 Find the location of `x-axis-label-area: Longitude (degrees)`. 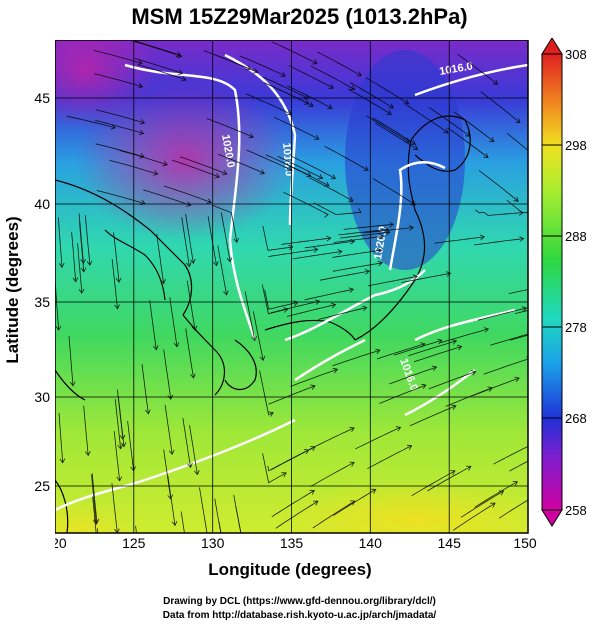

x-axis-label-area: Longitude (degrees) is located at coordinates (289, 569).